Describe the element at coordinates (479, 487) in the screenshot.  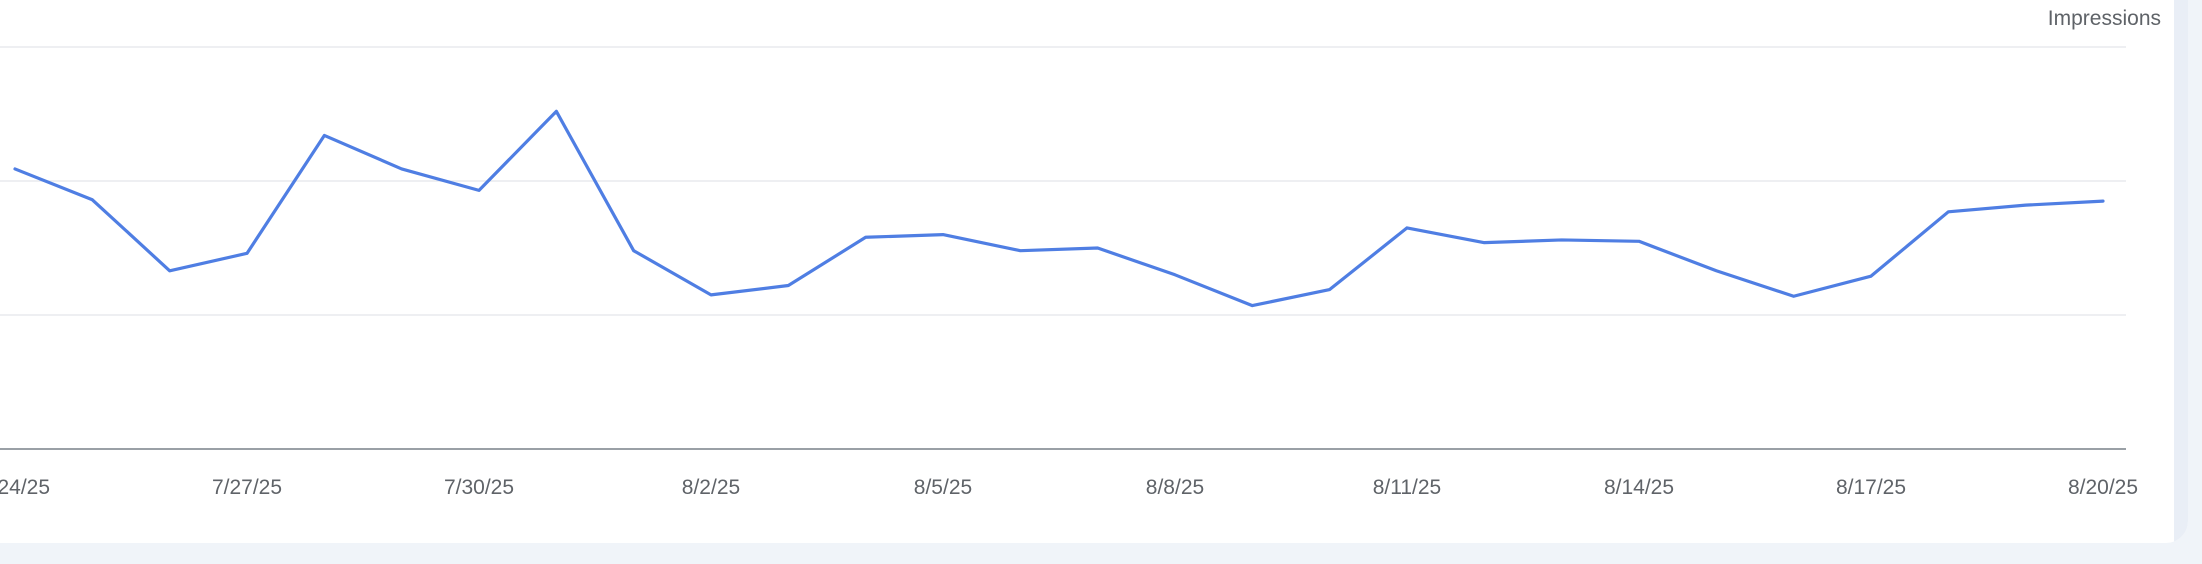
I see `x-tick-label: 7/30/25` at that location.